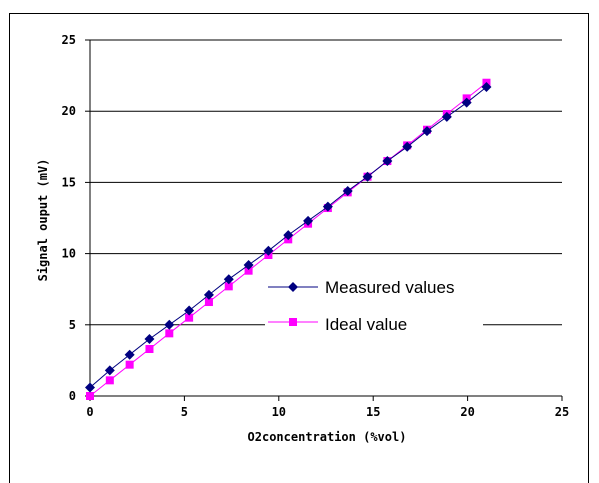 This screenshot has width=599, height=483. I want to click on y-tick-label: 5, so click(72, 325).